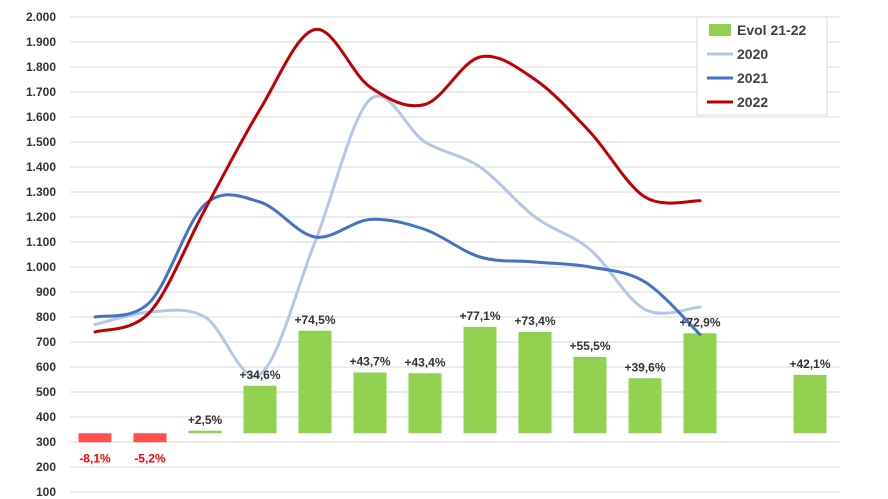 This screenshot has width=888, height=499. What do you see at coordinates (369, 362) in the screenshot?
I see `bar-data-label: +43,7%` at bounding box center [369, 362].